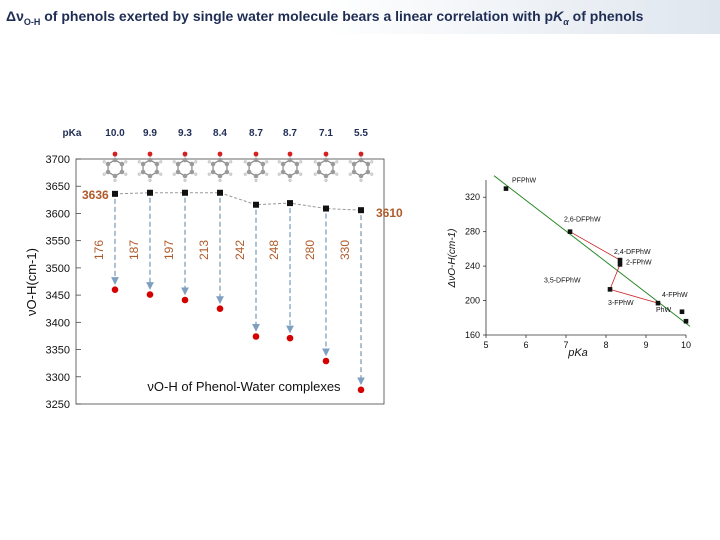 The height and width of the screenshot is (540, 720). I want to click on title-delta-nu: Δν, so click(15, 16).